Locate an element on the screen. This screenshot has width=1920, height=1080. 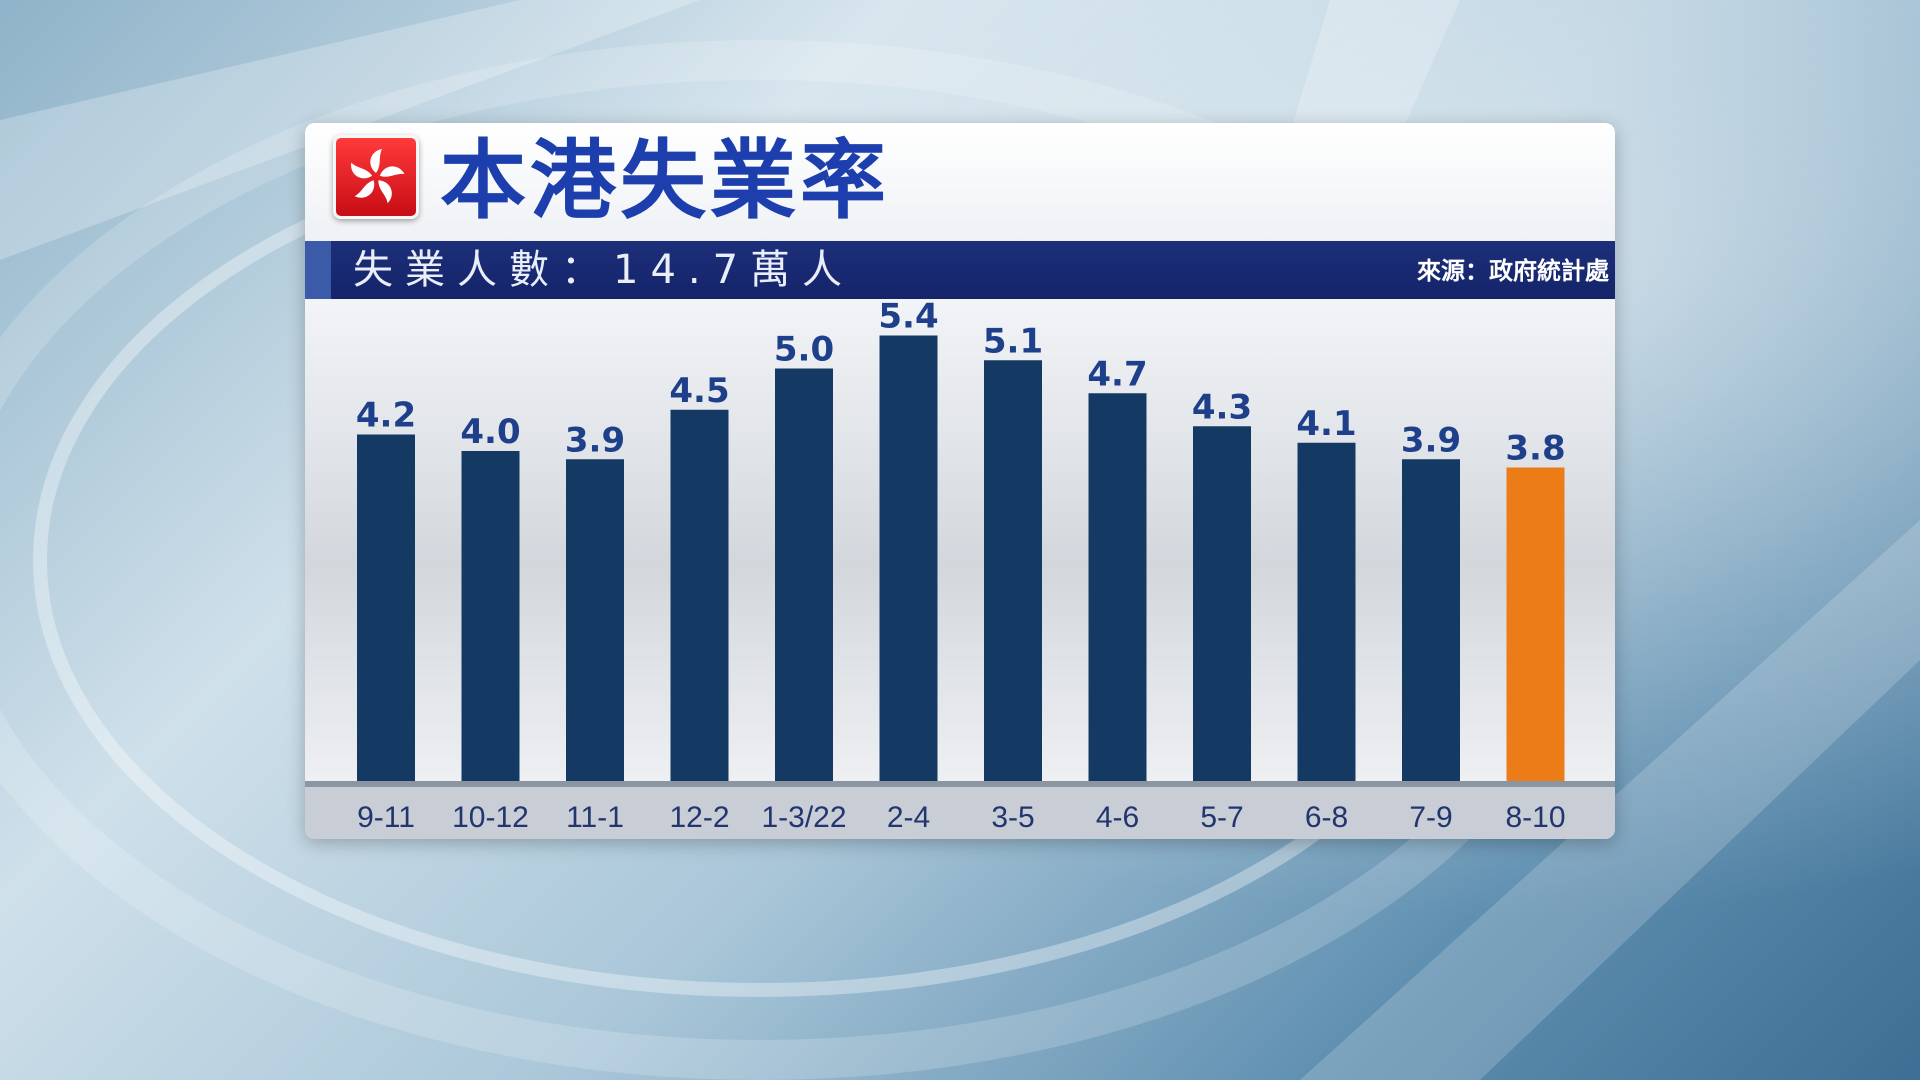
x-tick-label-2-4: 2-4 is located at coordinates (908, 817).